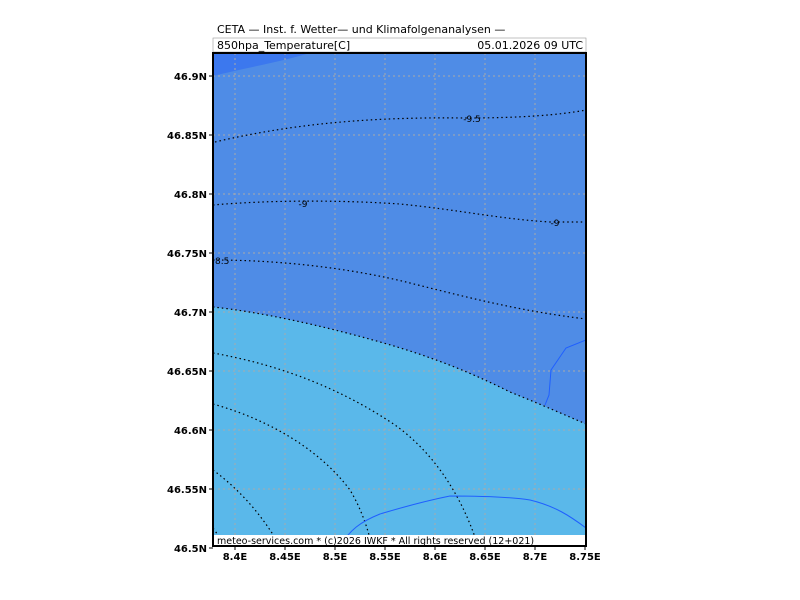 Image resolution: width=800 pixels, height=600 pixels. I want to click on y-tick-label: 46.65N, so click(187, 372).